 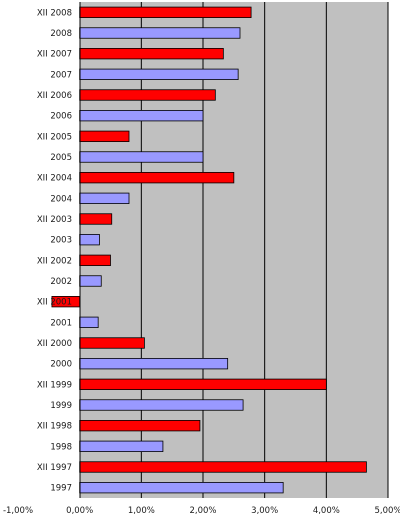 I want to click on category-label: XII 2002, so click(x=54, y=261).